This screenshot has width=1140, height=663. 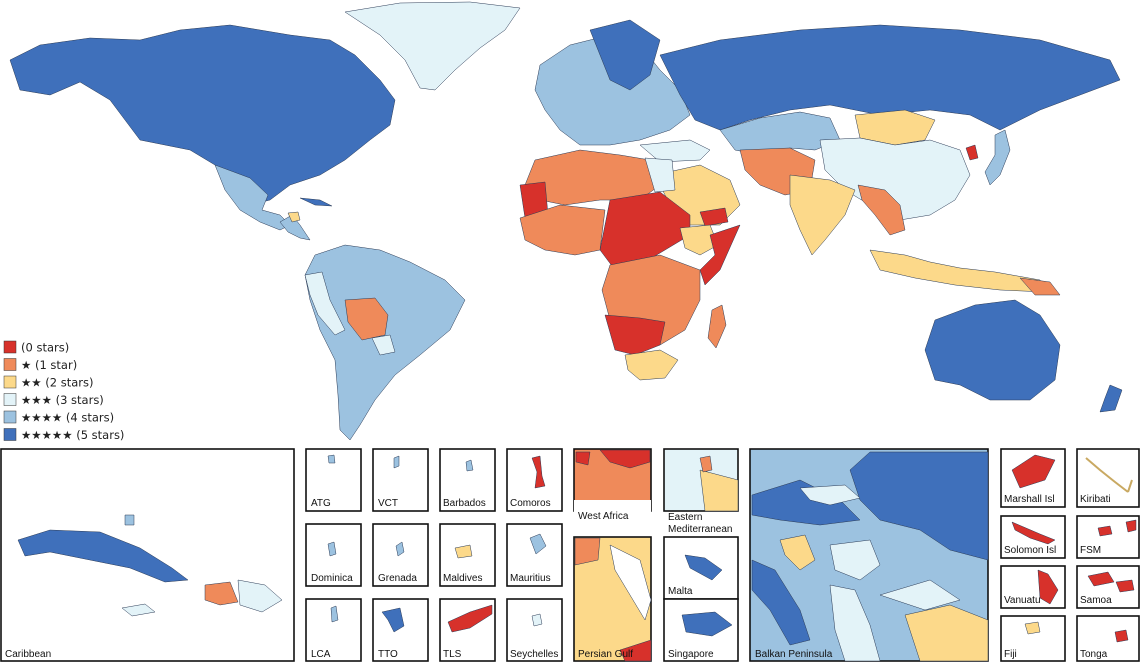 I want to click on region-north-korea, so click(x=972, y=152).